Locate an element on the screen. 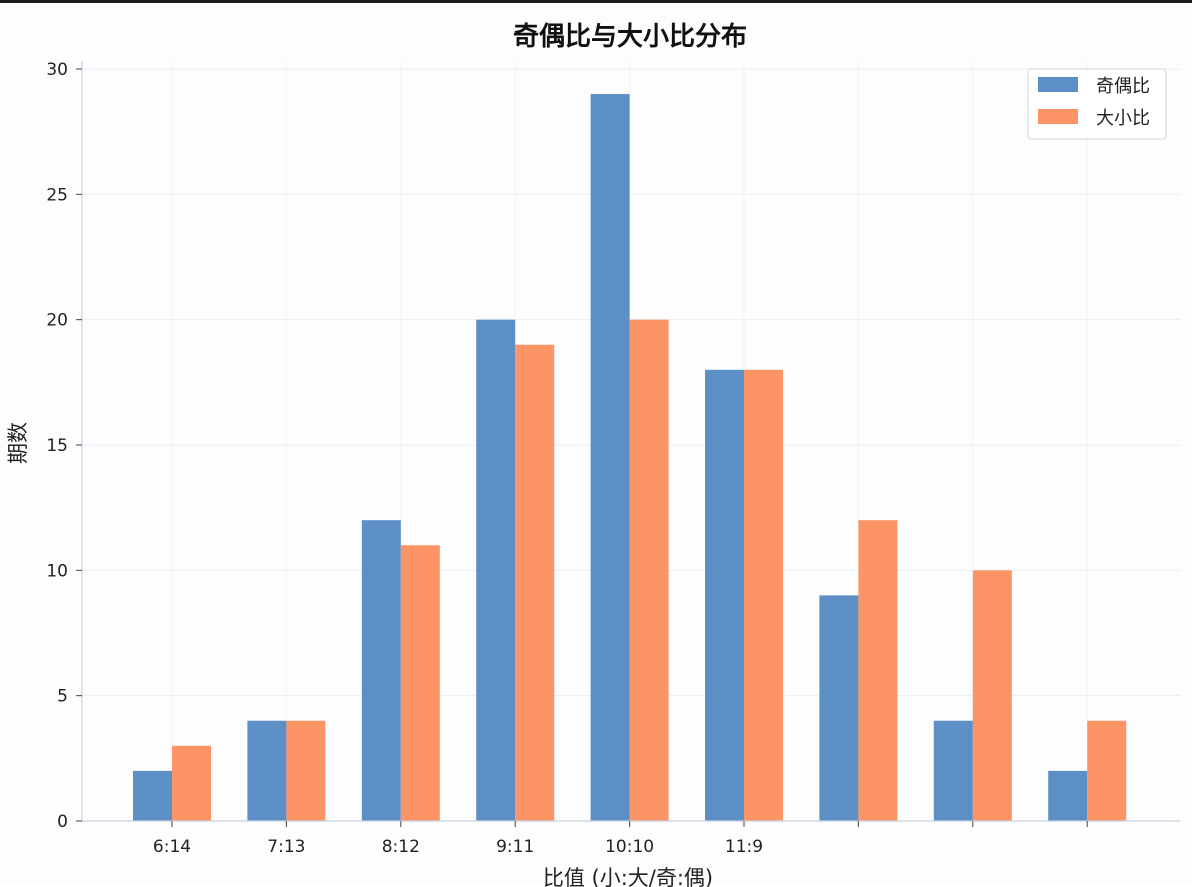 The image size is (1192, 887). x-axis-label: 比值 (小:大/奇:偶) is located at coordinates (628, 876).